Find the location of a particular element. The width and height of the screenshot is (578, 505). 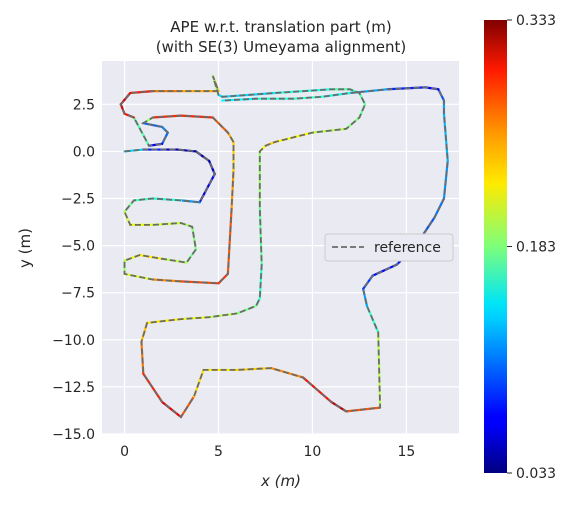

colorbar-tick-label: 0.333 is located at coordinates (536, 21).